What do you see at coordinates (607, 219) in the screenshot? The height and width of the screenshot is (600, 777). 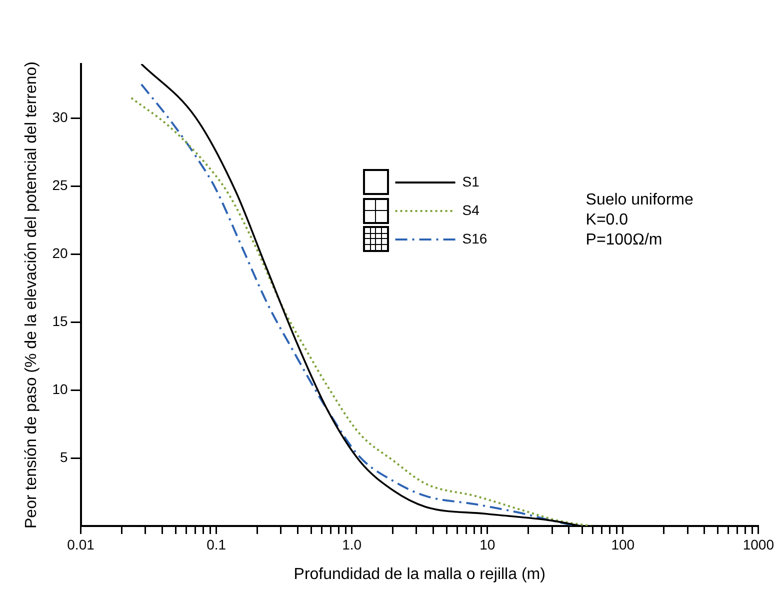 I see `annotation: K=0.0` at bounding box center [607, 219].